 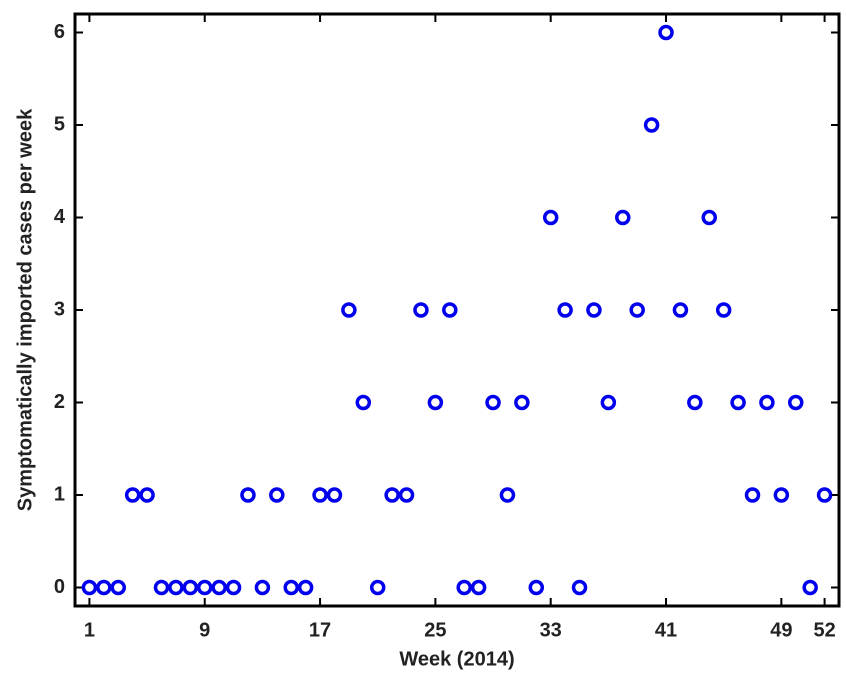 What do you see at coordinates (59, 124) in the screenshot?
I see `y-tick-label: 5` at bounding box center [59, 124].